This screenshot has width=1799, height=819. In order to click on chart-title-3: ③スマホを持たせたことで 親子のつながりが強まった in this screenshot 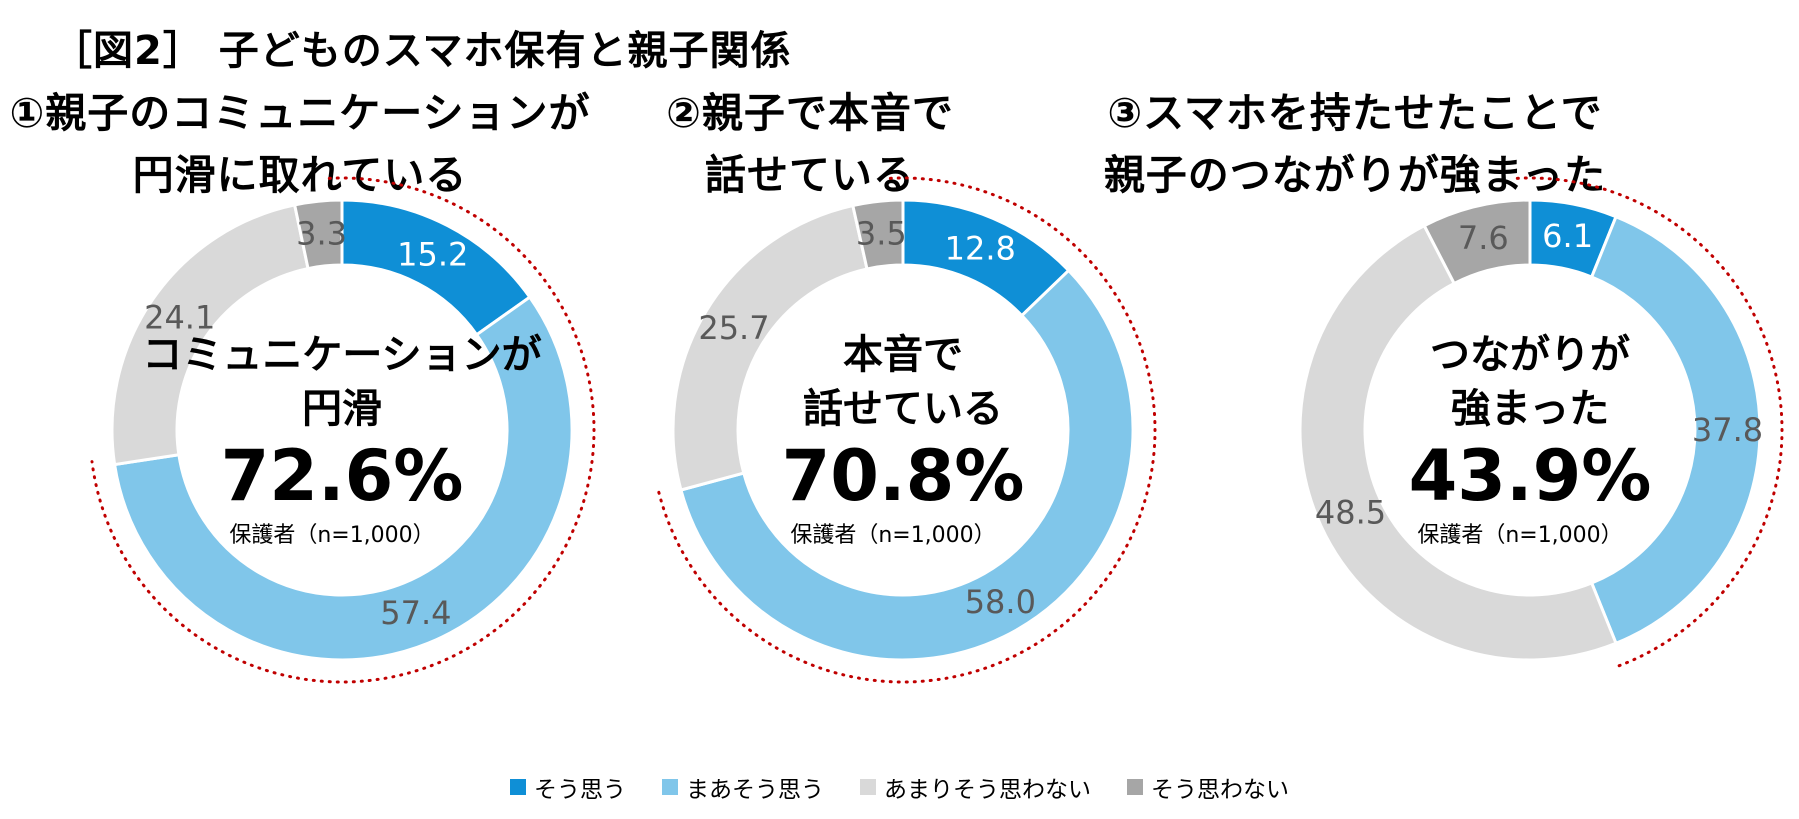, I will do `click(1355, 144)`.